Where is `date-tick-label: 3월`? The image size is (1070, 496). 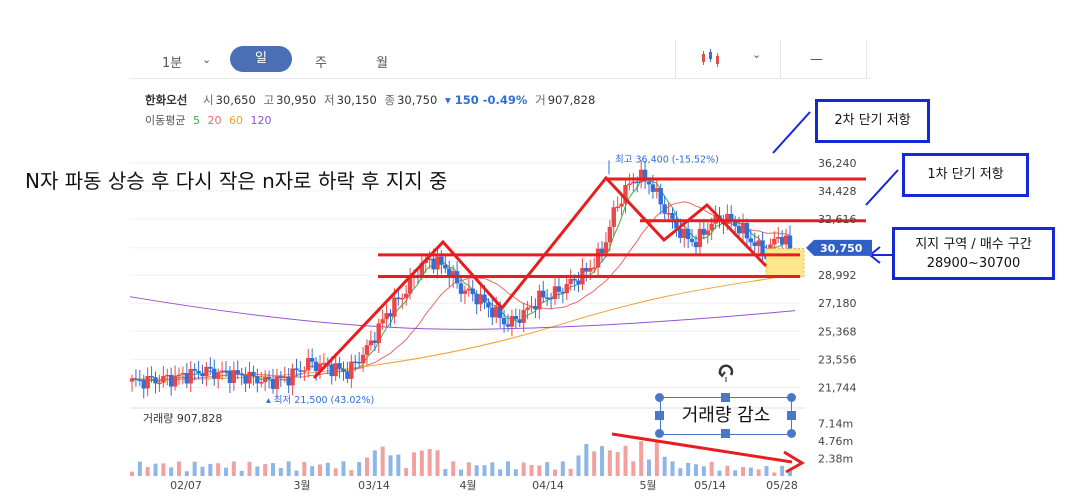 date-tick-label: 3월 is located at coordinates (301, 485).